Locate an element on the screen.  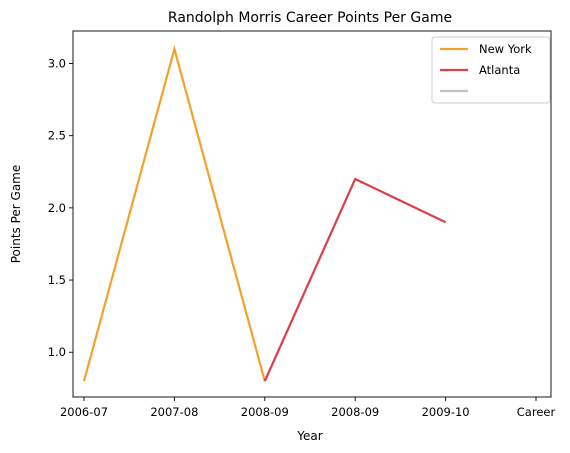
legend: New York Atlanta is located at coordinates (491, 70).